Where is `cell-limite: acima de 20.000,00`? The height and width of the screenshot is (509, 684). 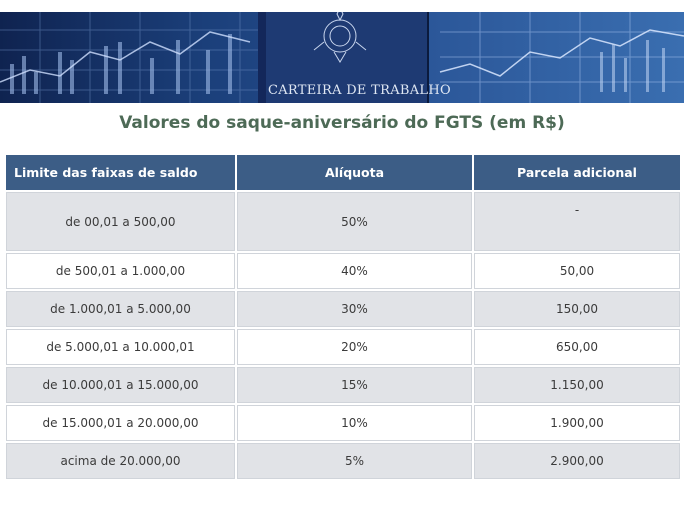
cell-limite: acima de 20.000,00 is located at coordinates (120, 461).